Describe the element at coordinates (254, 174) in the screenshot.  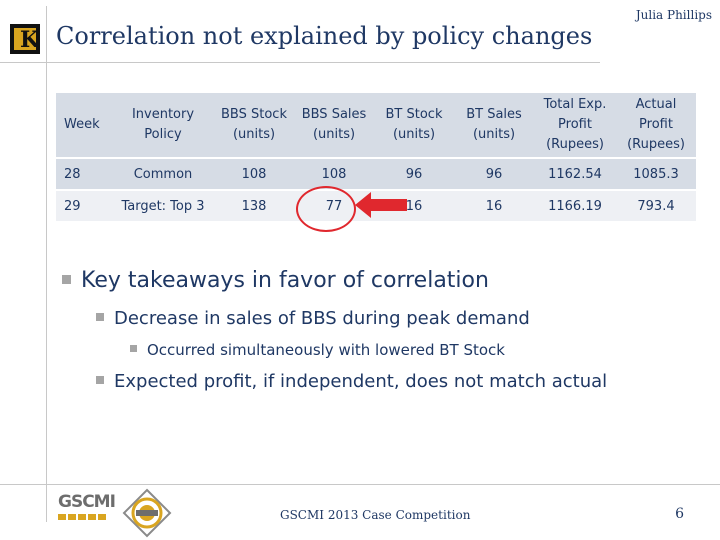
I see `cell-bbs-stock: 108` at that location.